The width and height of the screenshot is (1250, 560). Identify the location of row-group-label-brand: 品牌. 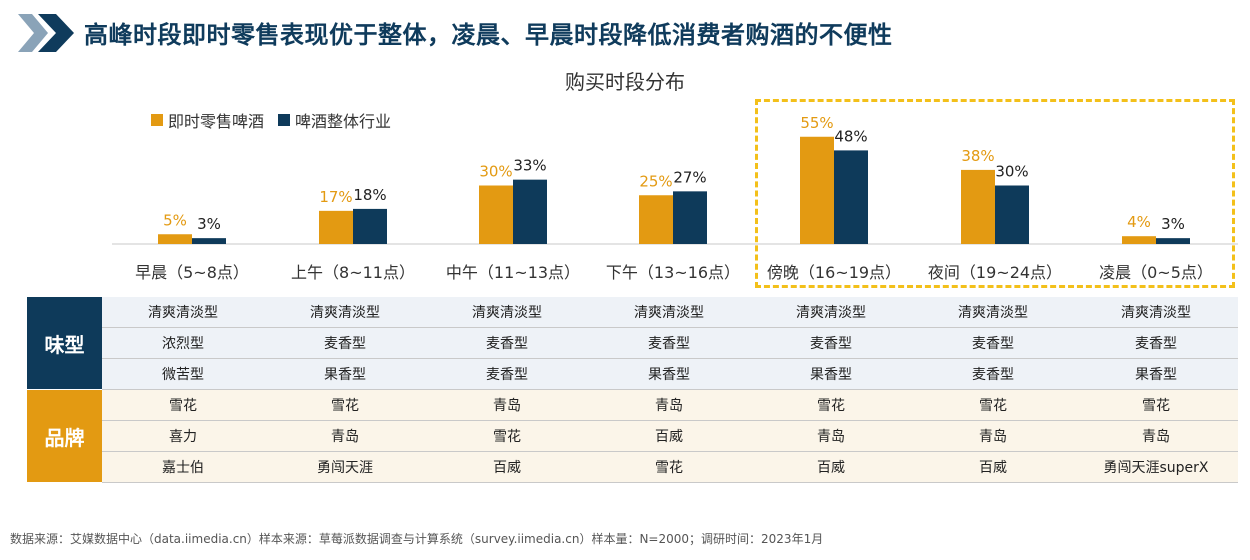
(64, 436).